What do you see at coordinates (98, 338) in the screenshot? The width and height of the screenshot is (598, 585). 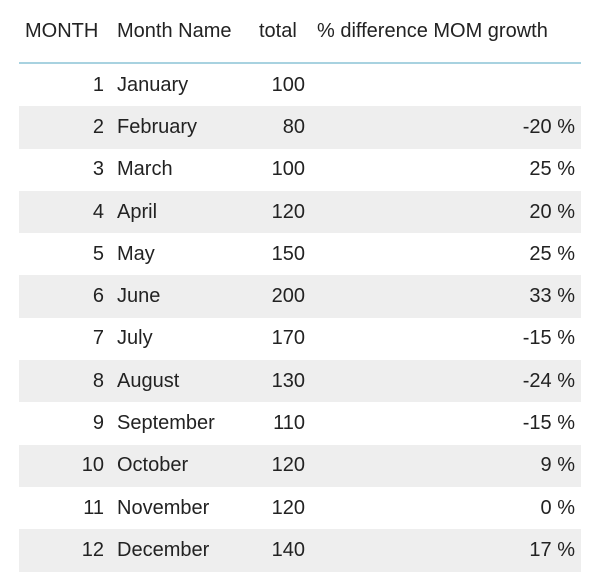 I see `cell-month: 7` at bounding box center [98, 338].